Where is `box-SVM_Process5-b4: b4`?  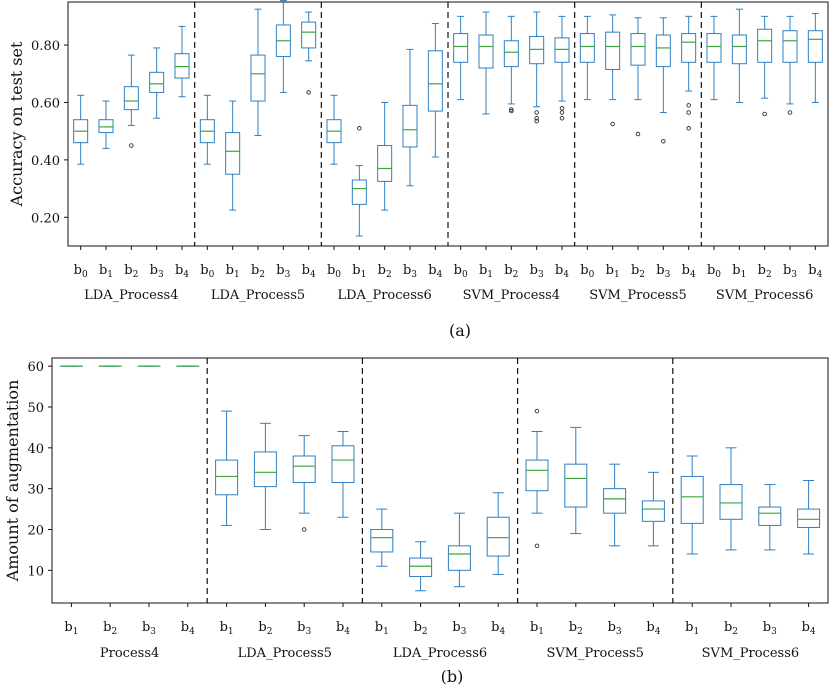
box-SVM_Process5-b4: b4 is located at coordinates (689, 147).